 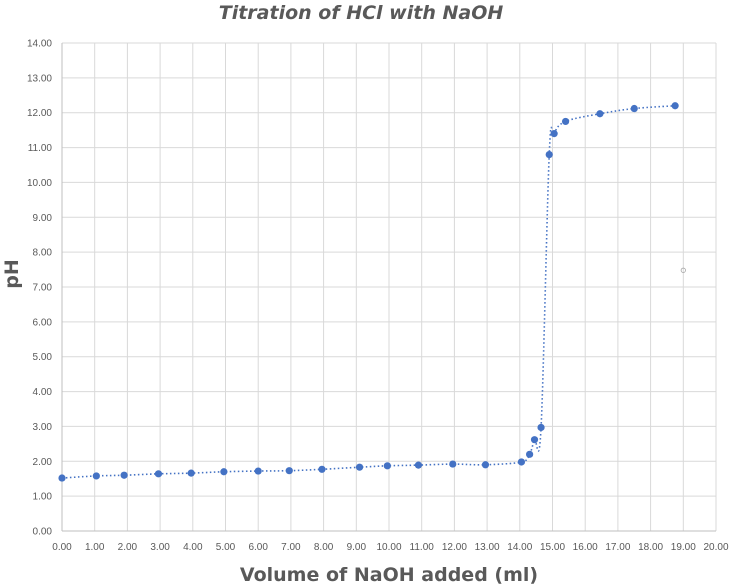 What do you see at coordinates (43, 462) in the screenshot?
I see `y-tick-label: 2.00` at bounding box center [43, 462].